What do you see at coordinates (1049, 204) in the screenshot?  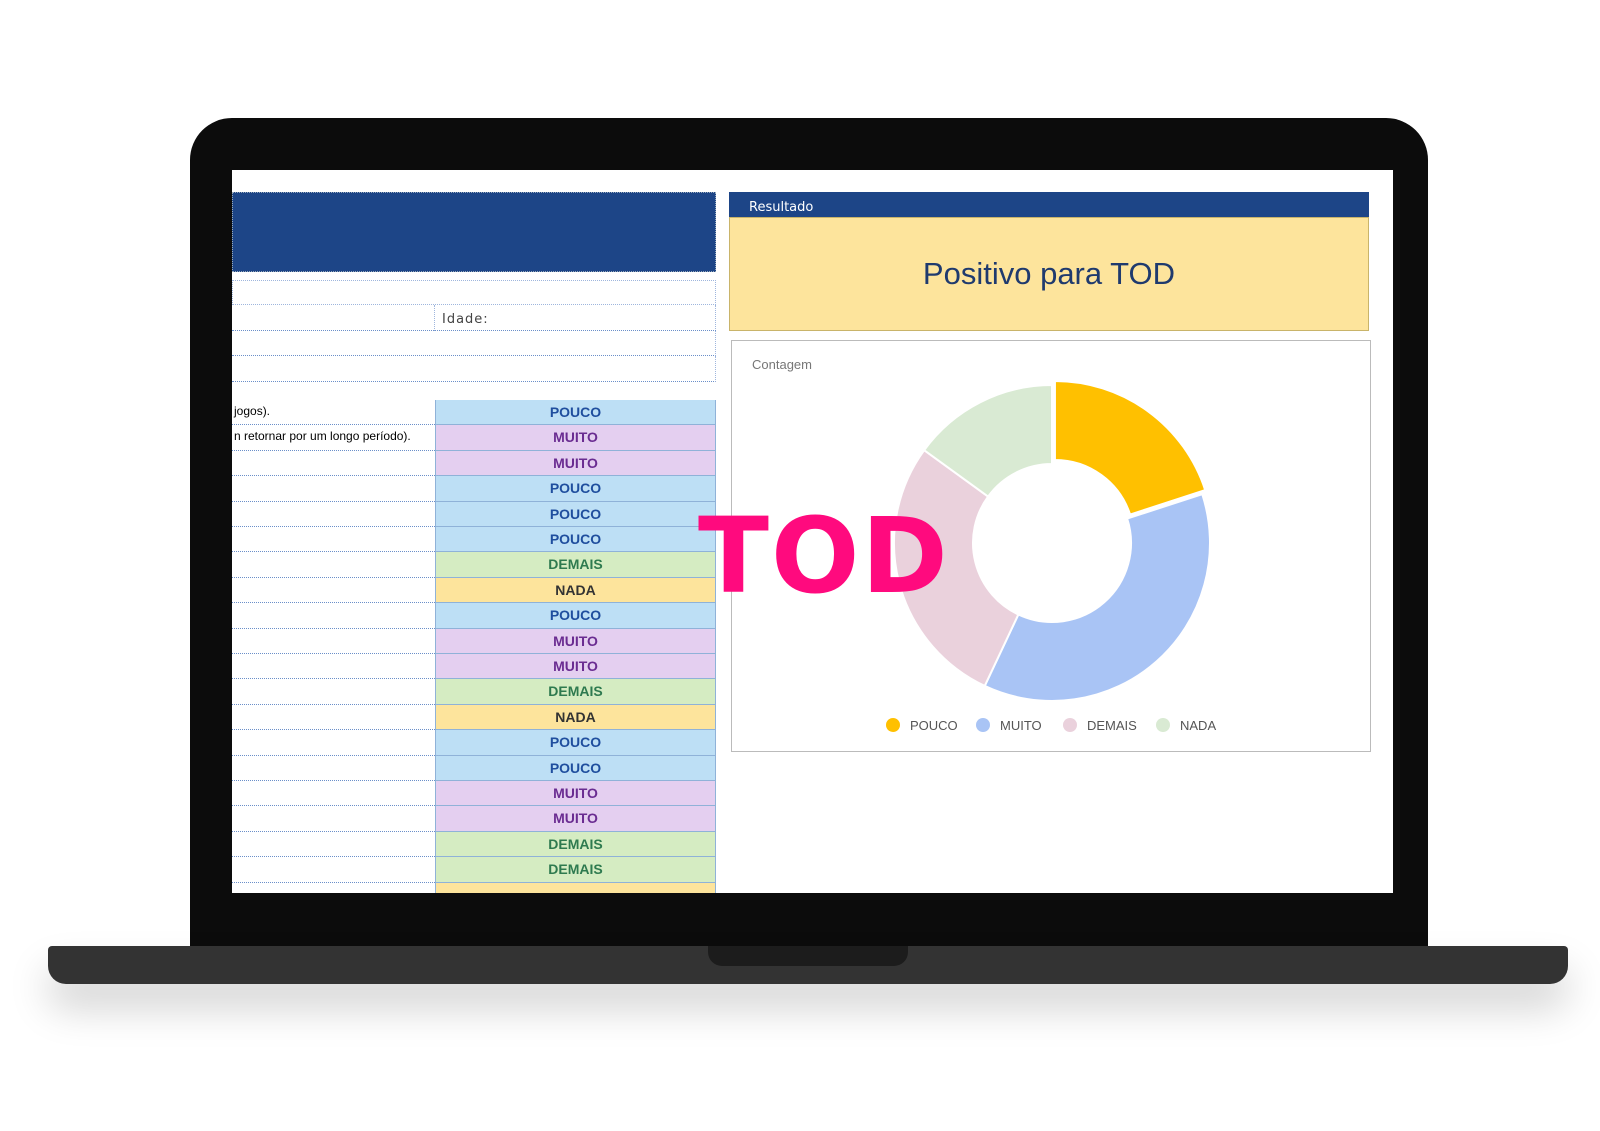 I see `result-header: Resultado` at bounding box center [1049, 204].